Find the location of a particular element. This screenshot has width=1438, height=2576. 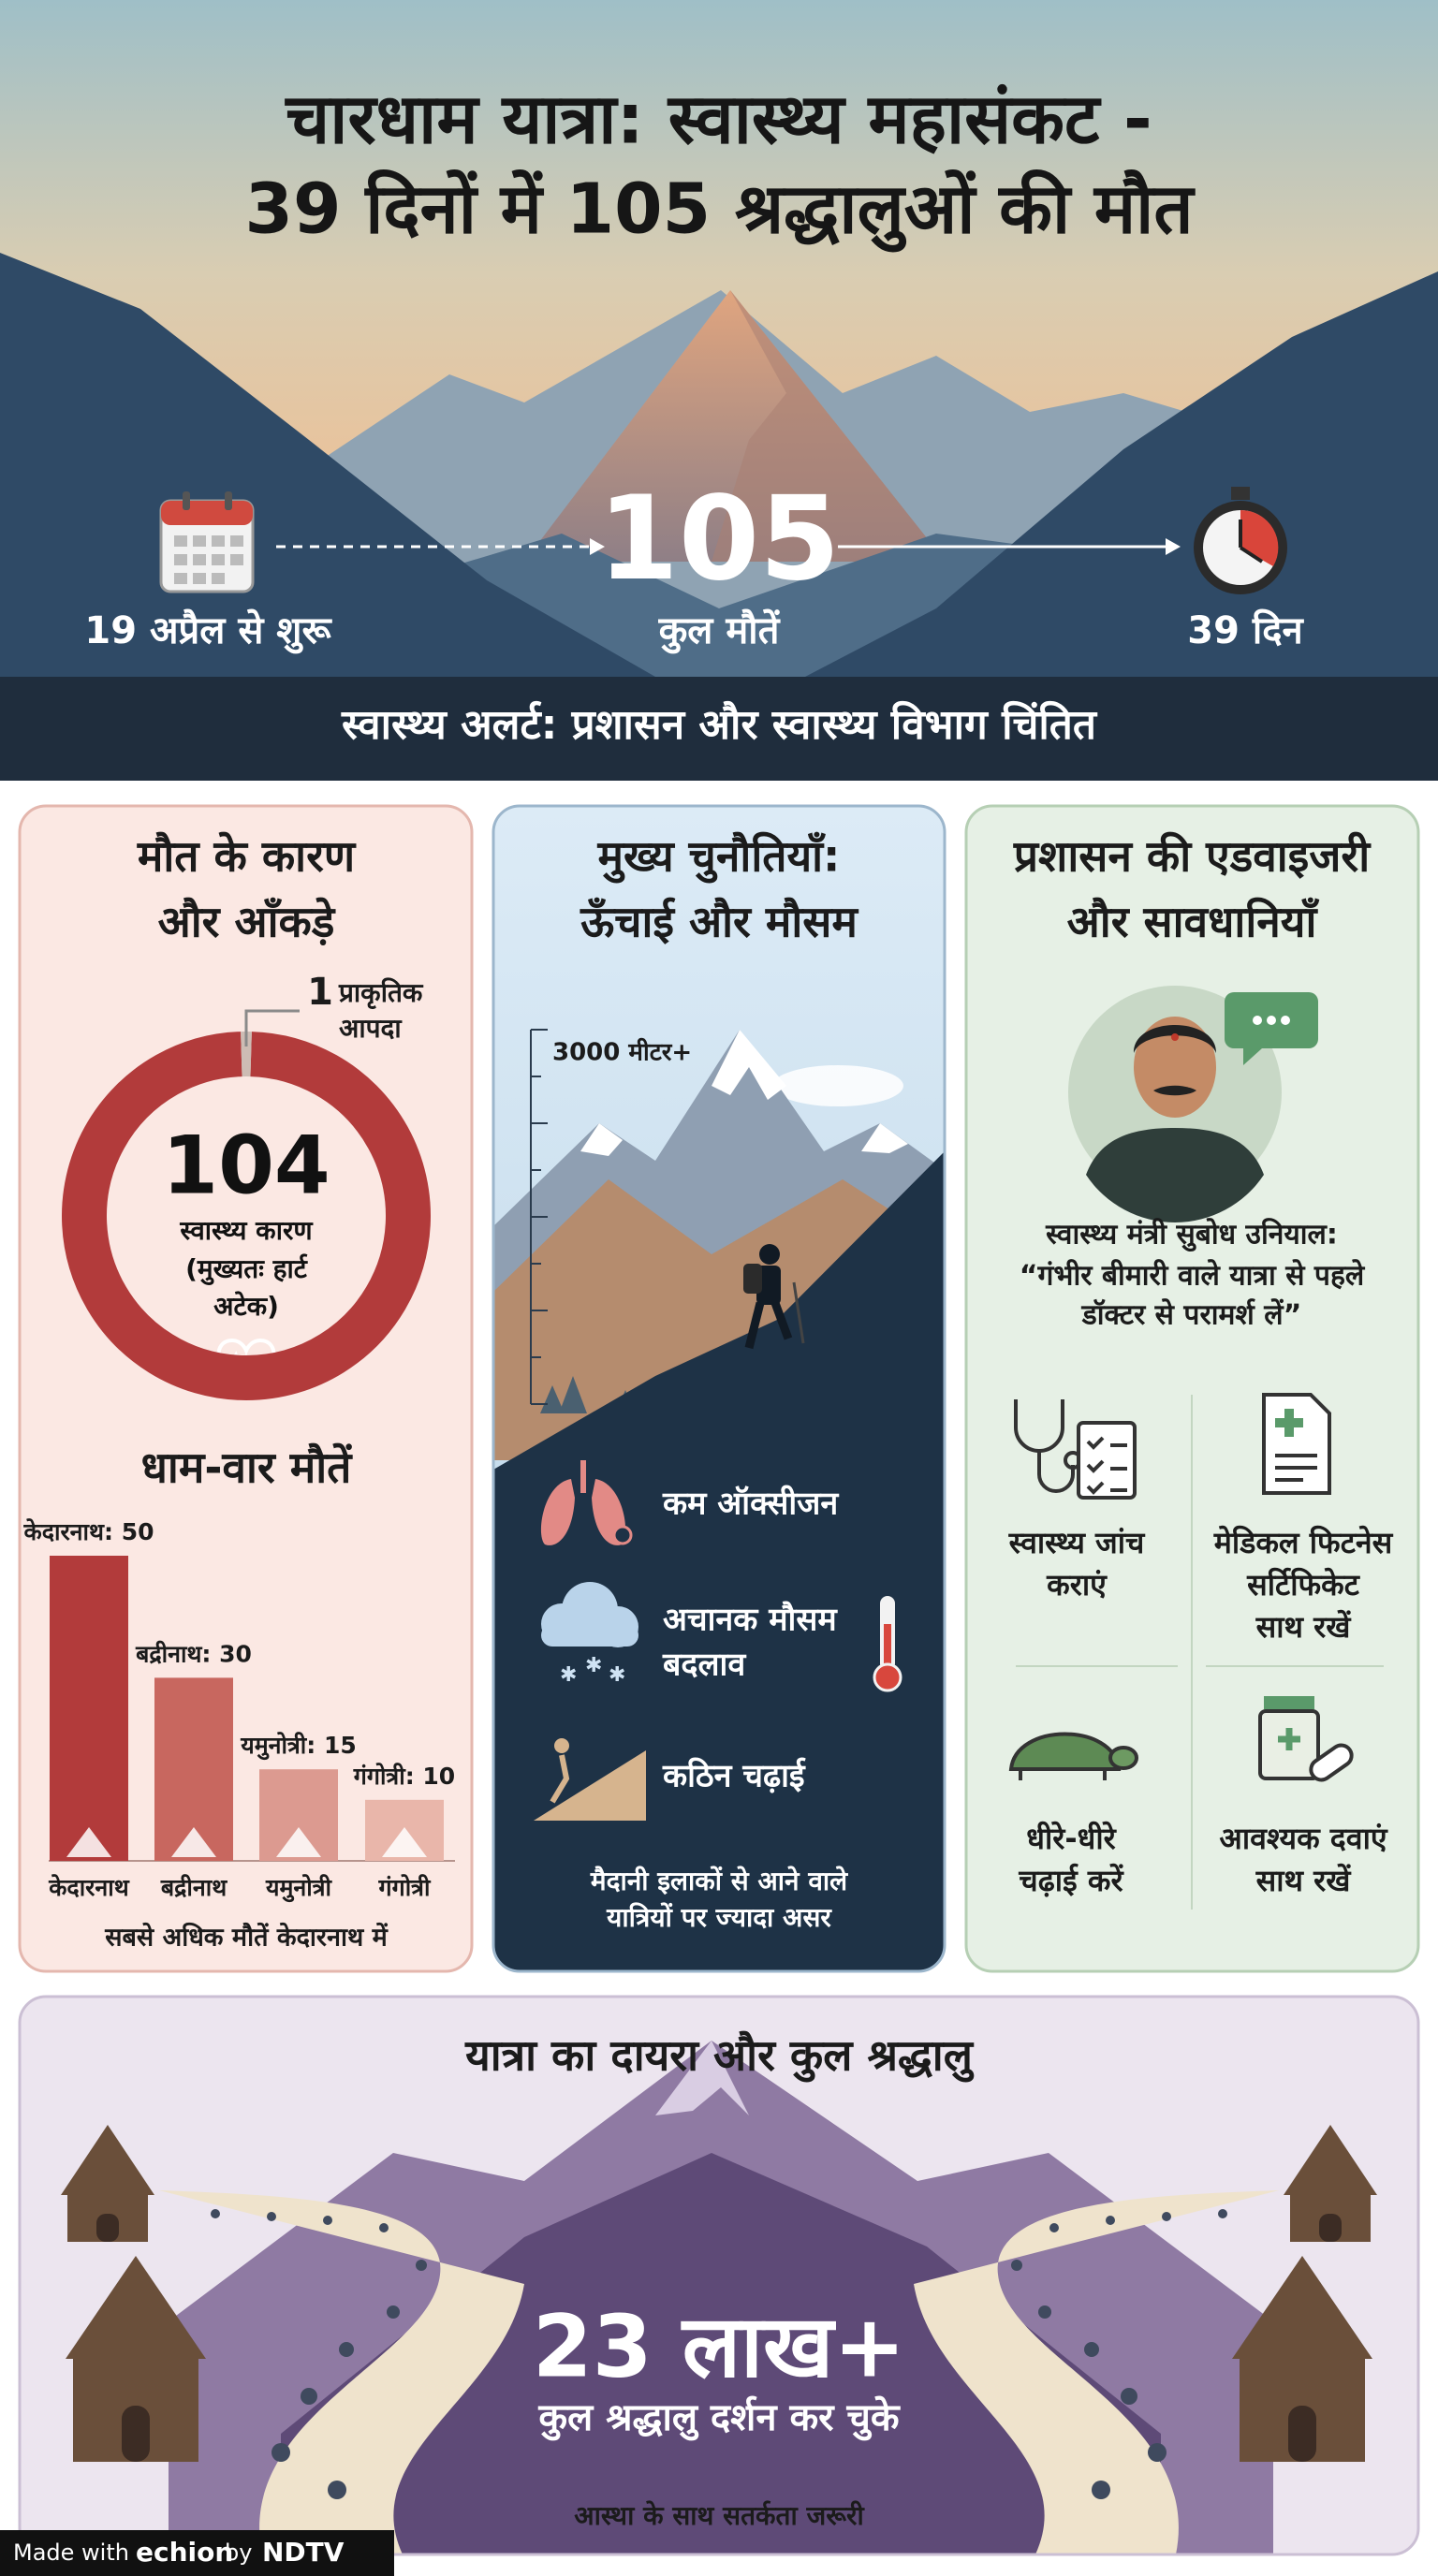

bar-chart-title: धाम-वार मौतें is located at coordinates (247, 1467).